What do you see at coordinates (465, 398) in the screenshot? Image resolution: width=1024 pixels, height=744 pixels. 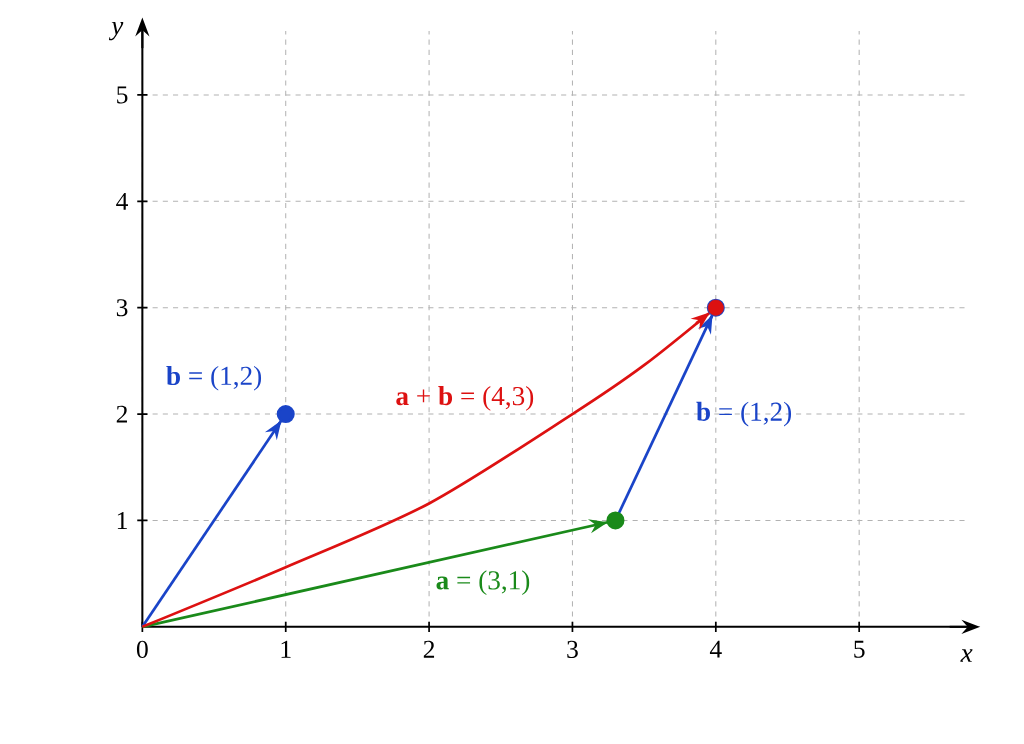 I see `series-label: a + b = (4,3)` at bounding box center [465, 398].